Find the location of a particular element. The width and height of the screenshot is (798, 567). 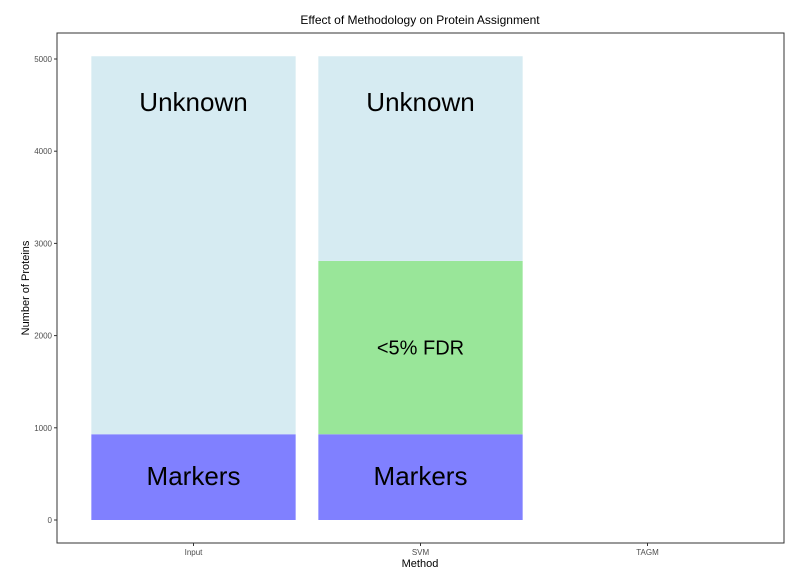

y-tick-label: 2000 is located at coordinates (43, 336).